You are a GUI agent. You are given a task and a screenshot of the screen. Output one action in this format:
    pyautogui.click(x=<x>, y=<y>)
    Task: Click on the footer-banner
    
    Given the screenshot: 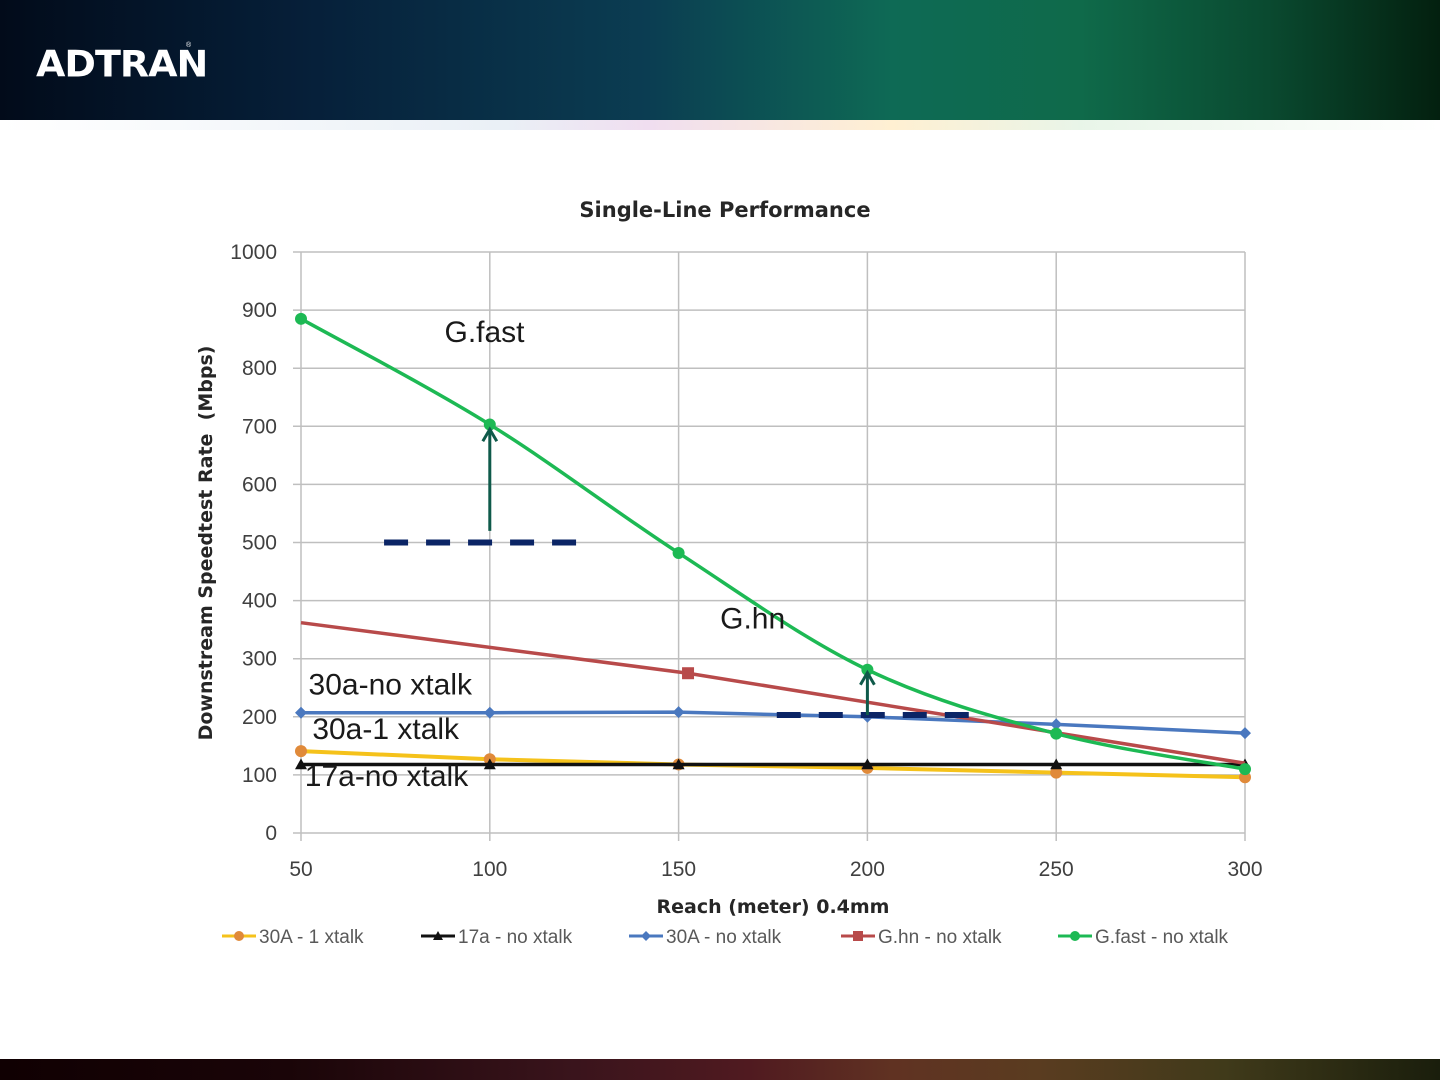 What is the action you would take?
    pyautogui.click(x=720, y=1069)
    